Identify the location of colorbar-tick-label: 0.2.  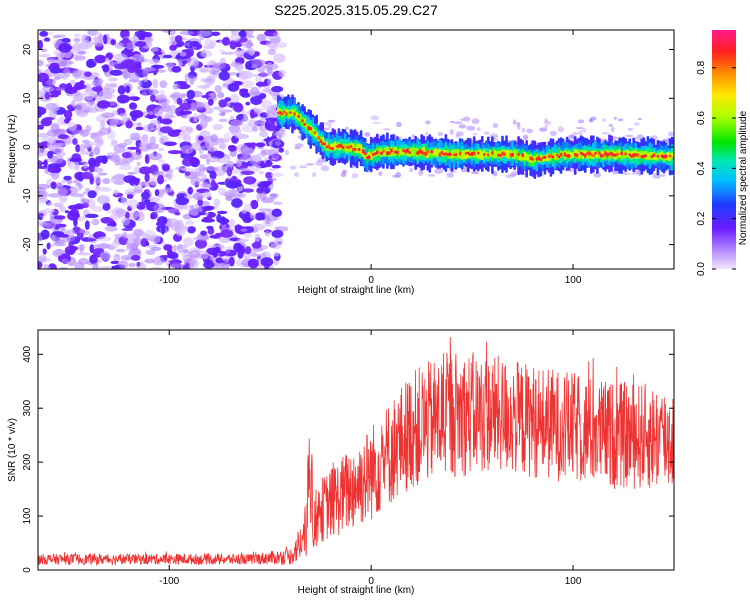
(701, 218).